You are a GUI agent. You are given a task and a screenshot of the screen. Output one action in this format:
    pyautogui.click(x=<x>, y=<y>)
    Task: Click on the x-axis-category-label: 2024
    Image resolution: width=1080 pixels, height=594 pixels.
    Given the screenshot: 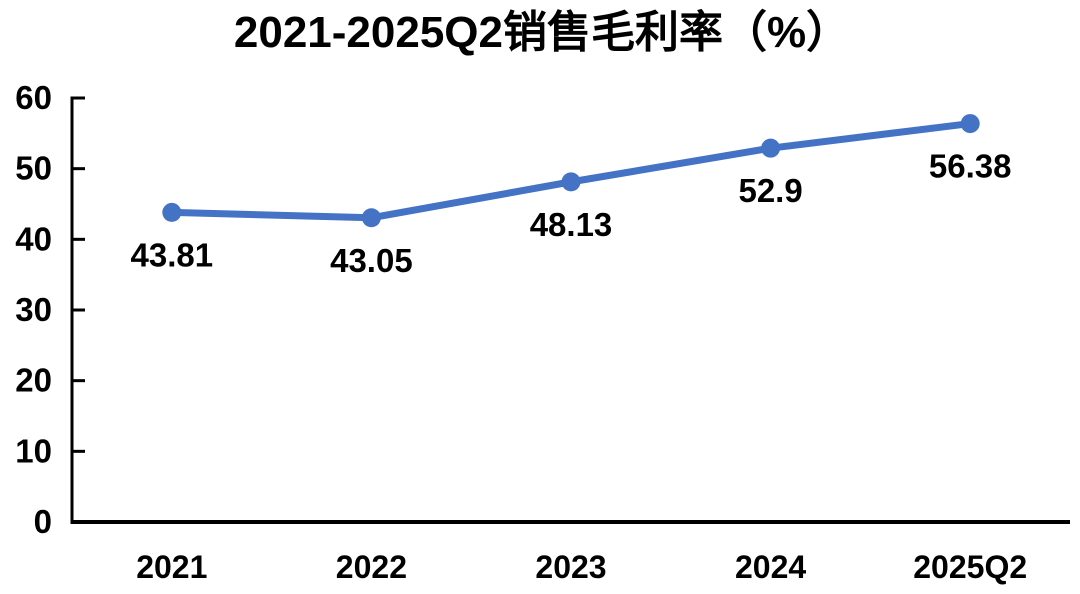 What is the action you would take?
    pyautogui.click(x=770, y=567)
    